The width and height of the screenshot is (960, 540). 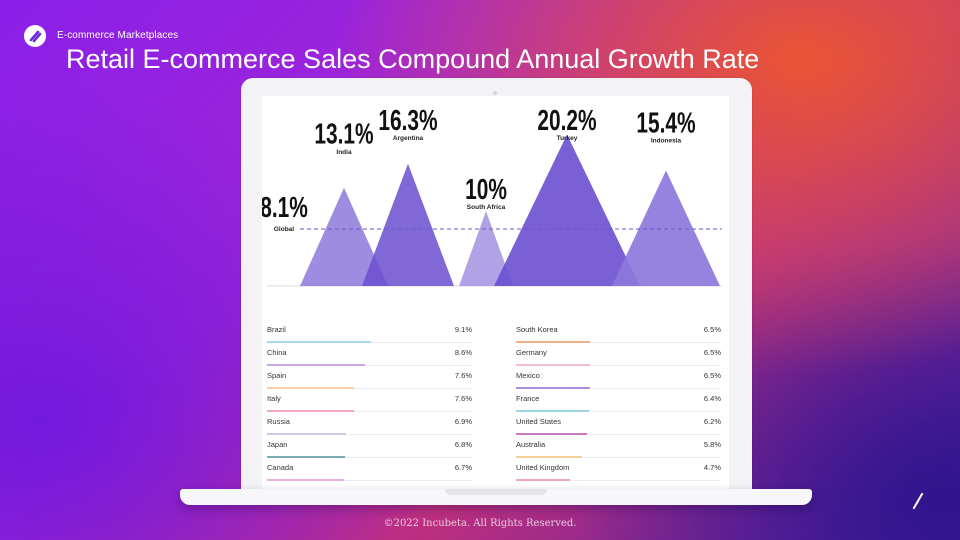 What do you see at coordinates (369, 469) in the screenshot?
I see `list-item: Canada 6.7%` at bounding box center [369, 469].